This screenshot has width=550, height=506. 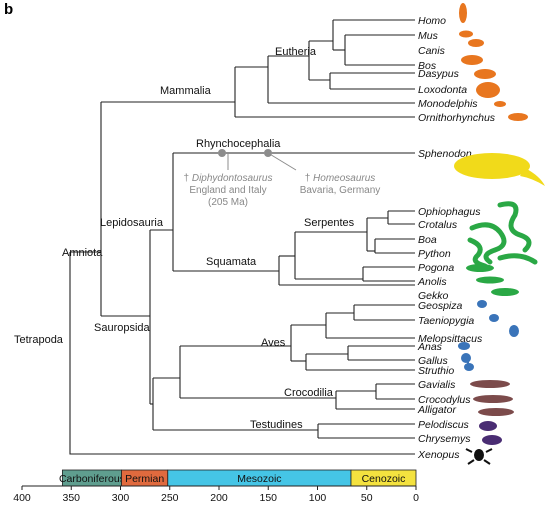 I want to click on clade-label-eutheria: Eutheria, so click(x=296, y=52).